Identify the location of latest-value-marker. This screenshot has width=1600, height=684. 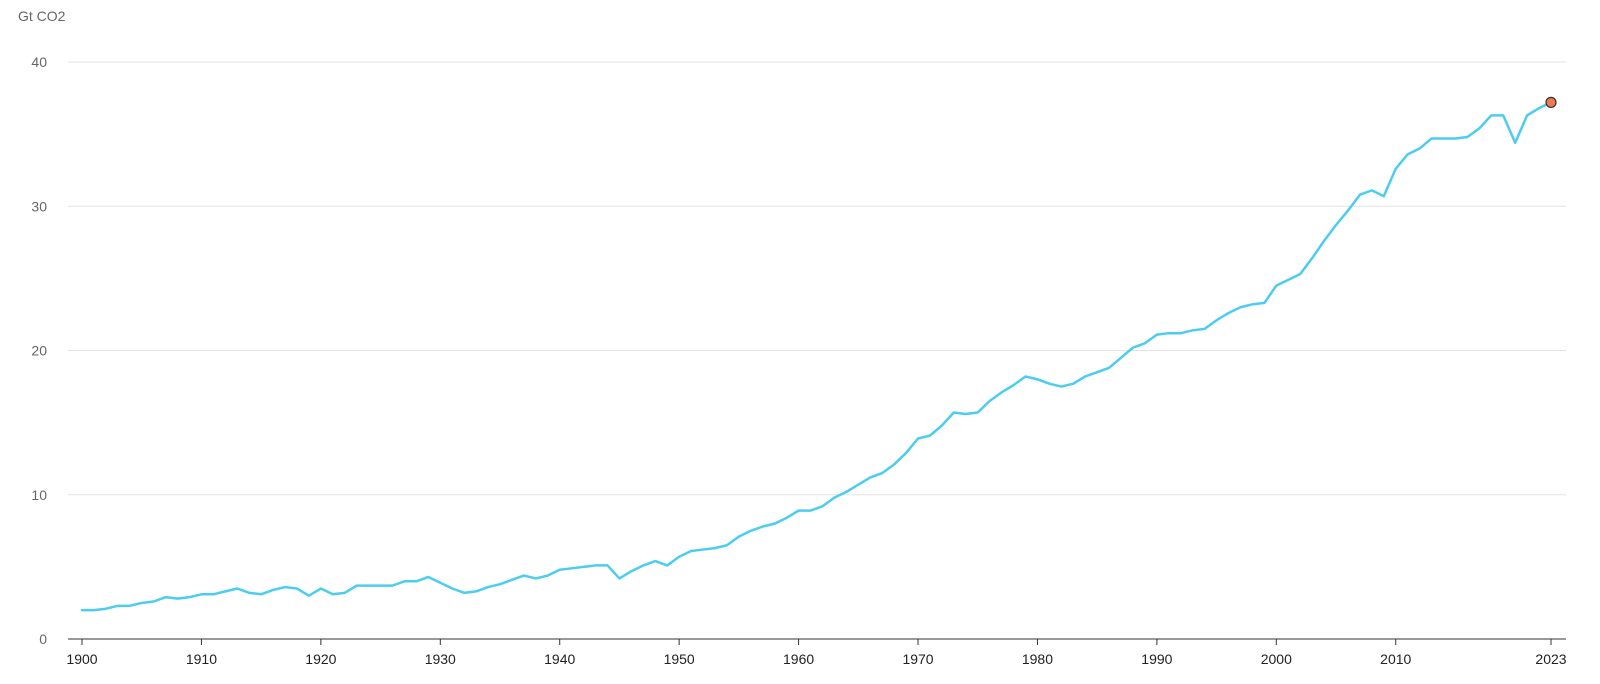
(1551, 102).